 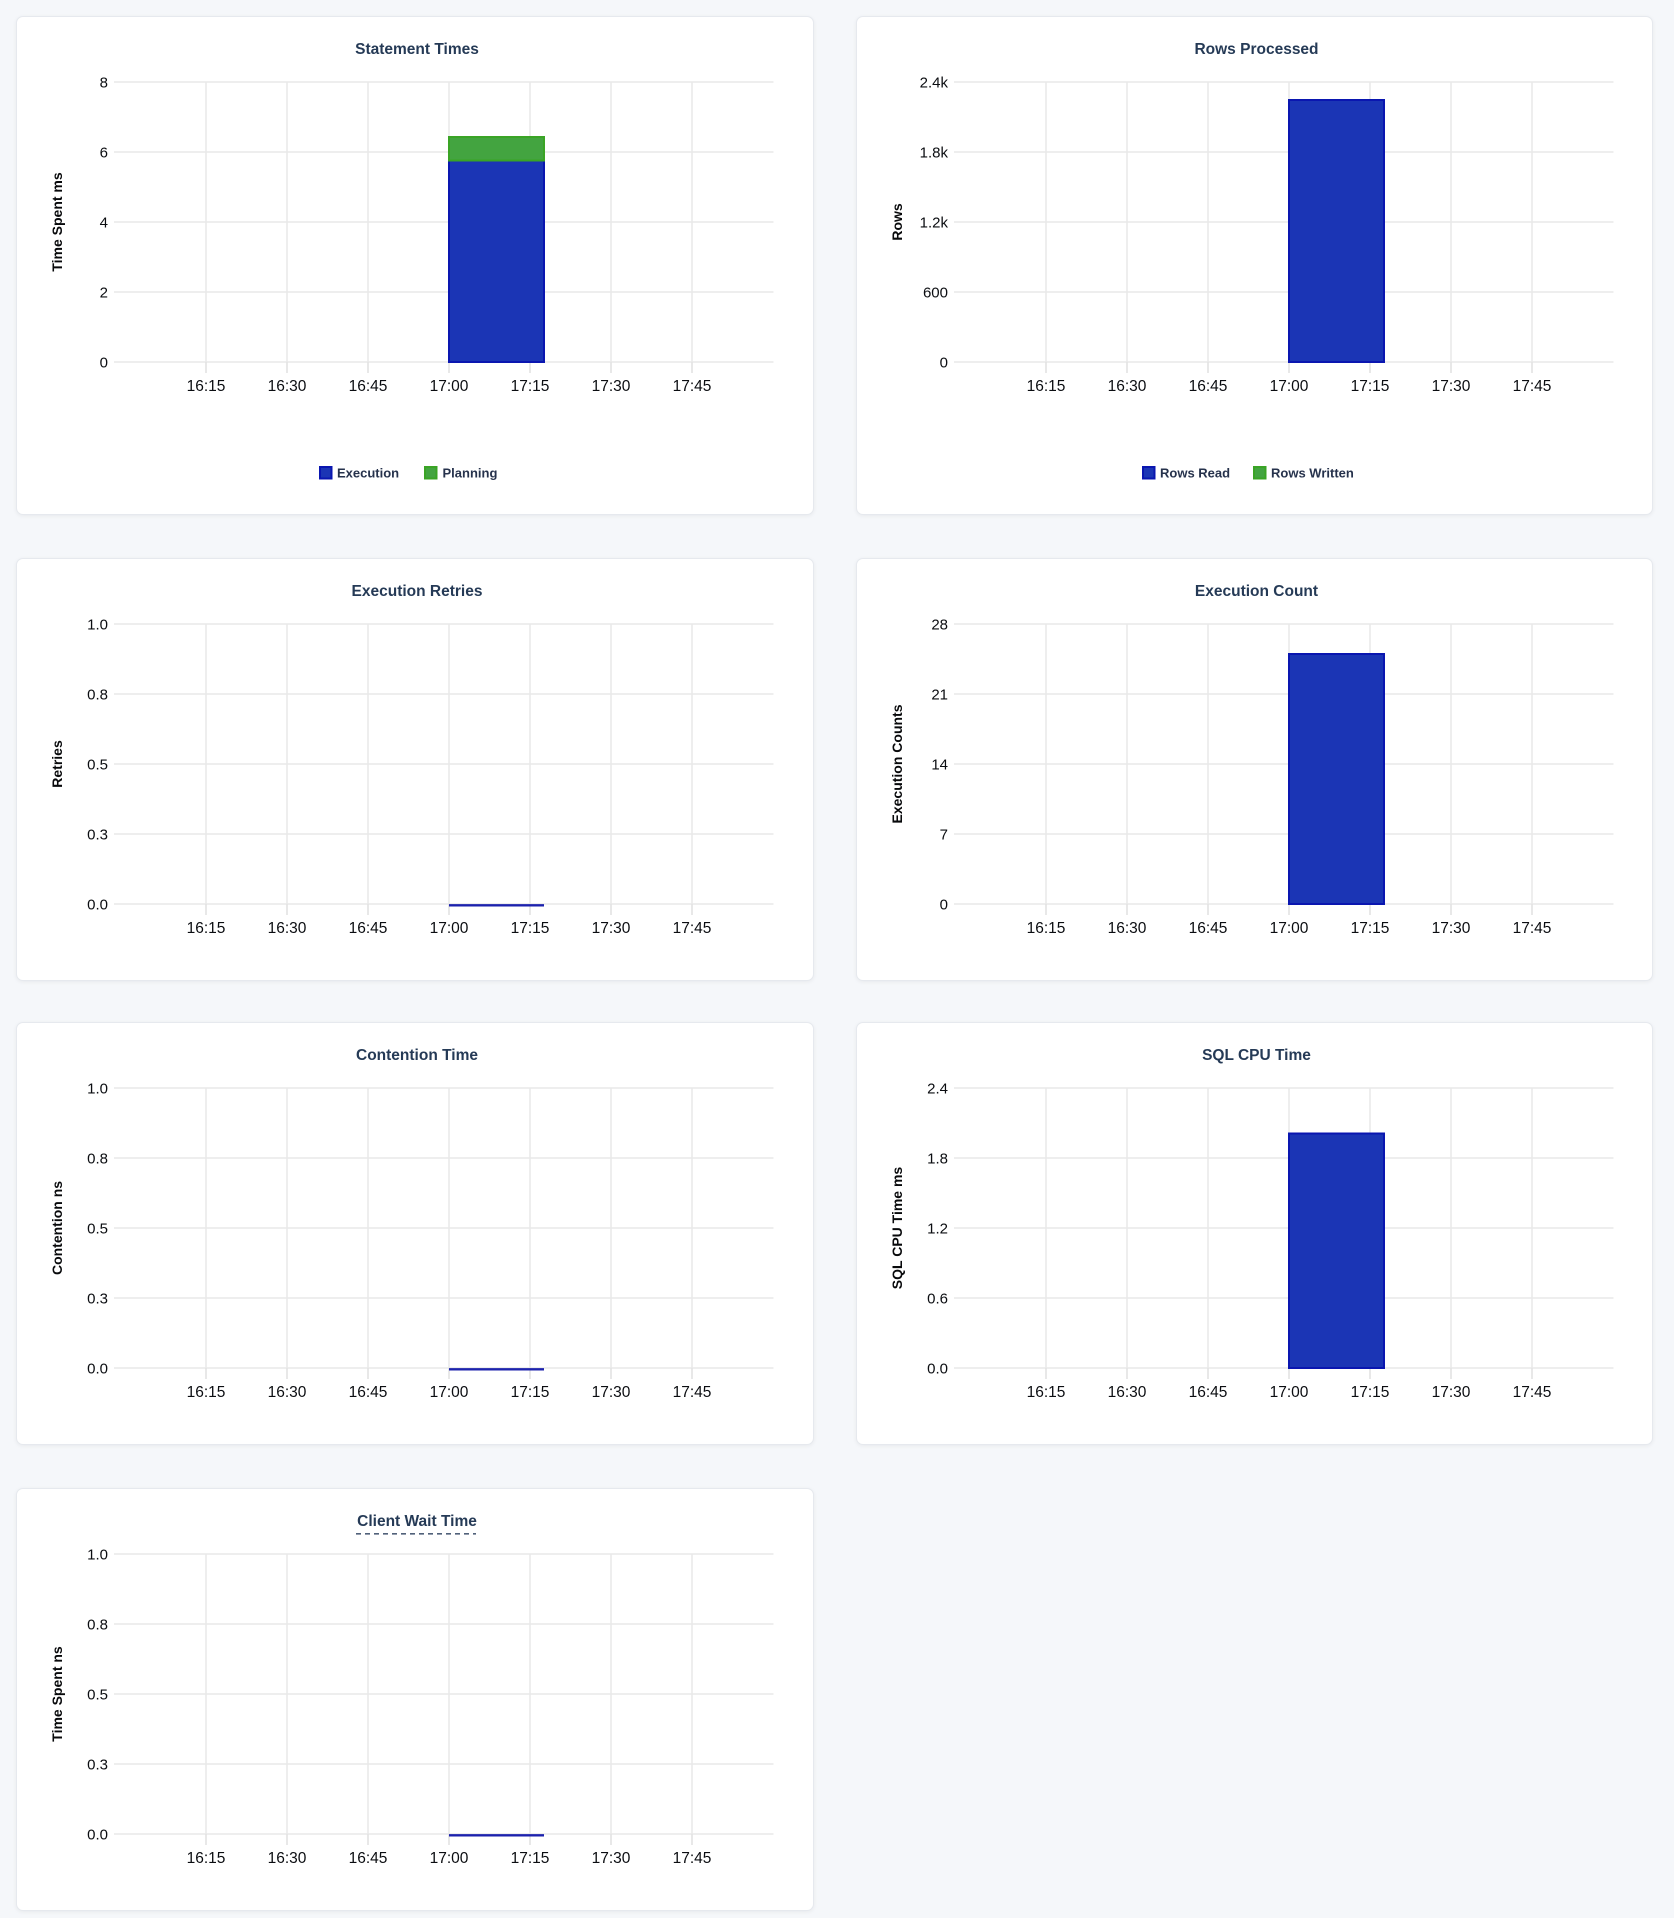 I want to click on svg-text: Rows, so click(x=897, y=222).